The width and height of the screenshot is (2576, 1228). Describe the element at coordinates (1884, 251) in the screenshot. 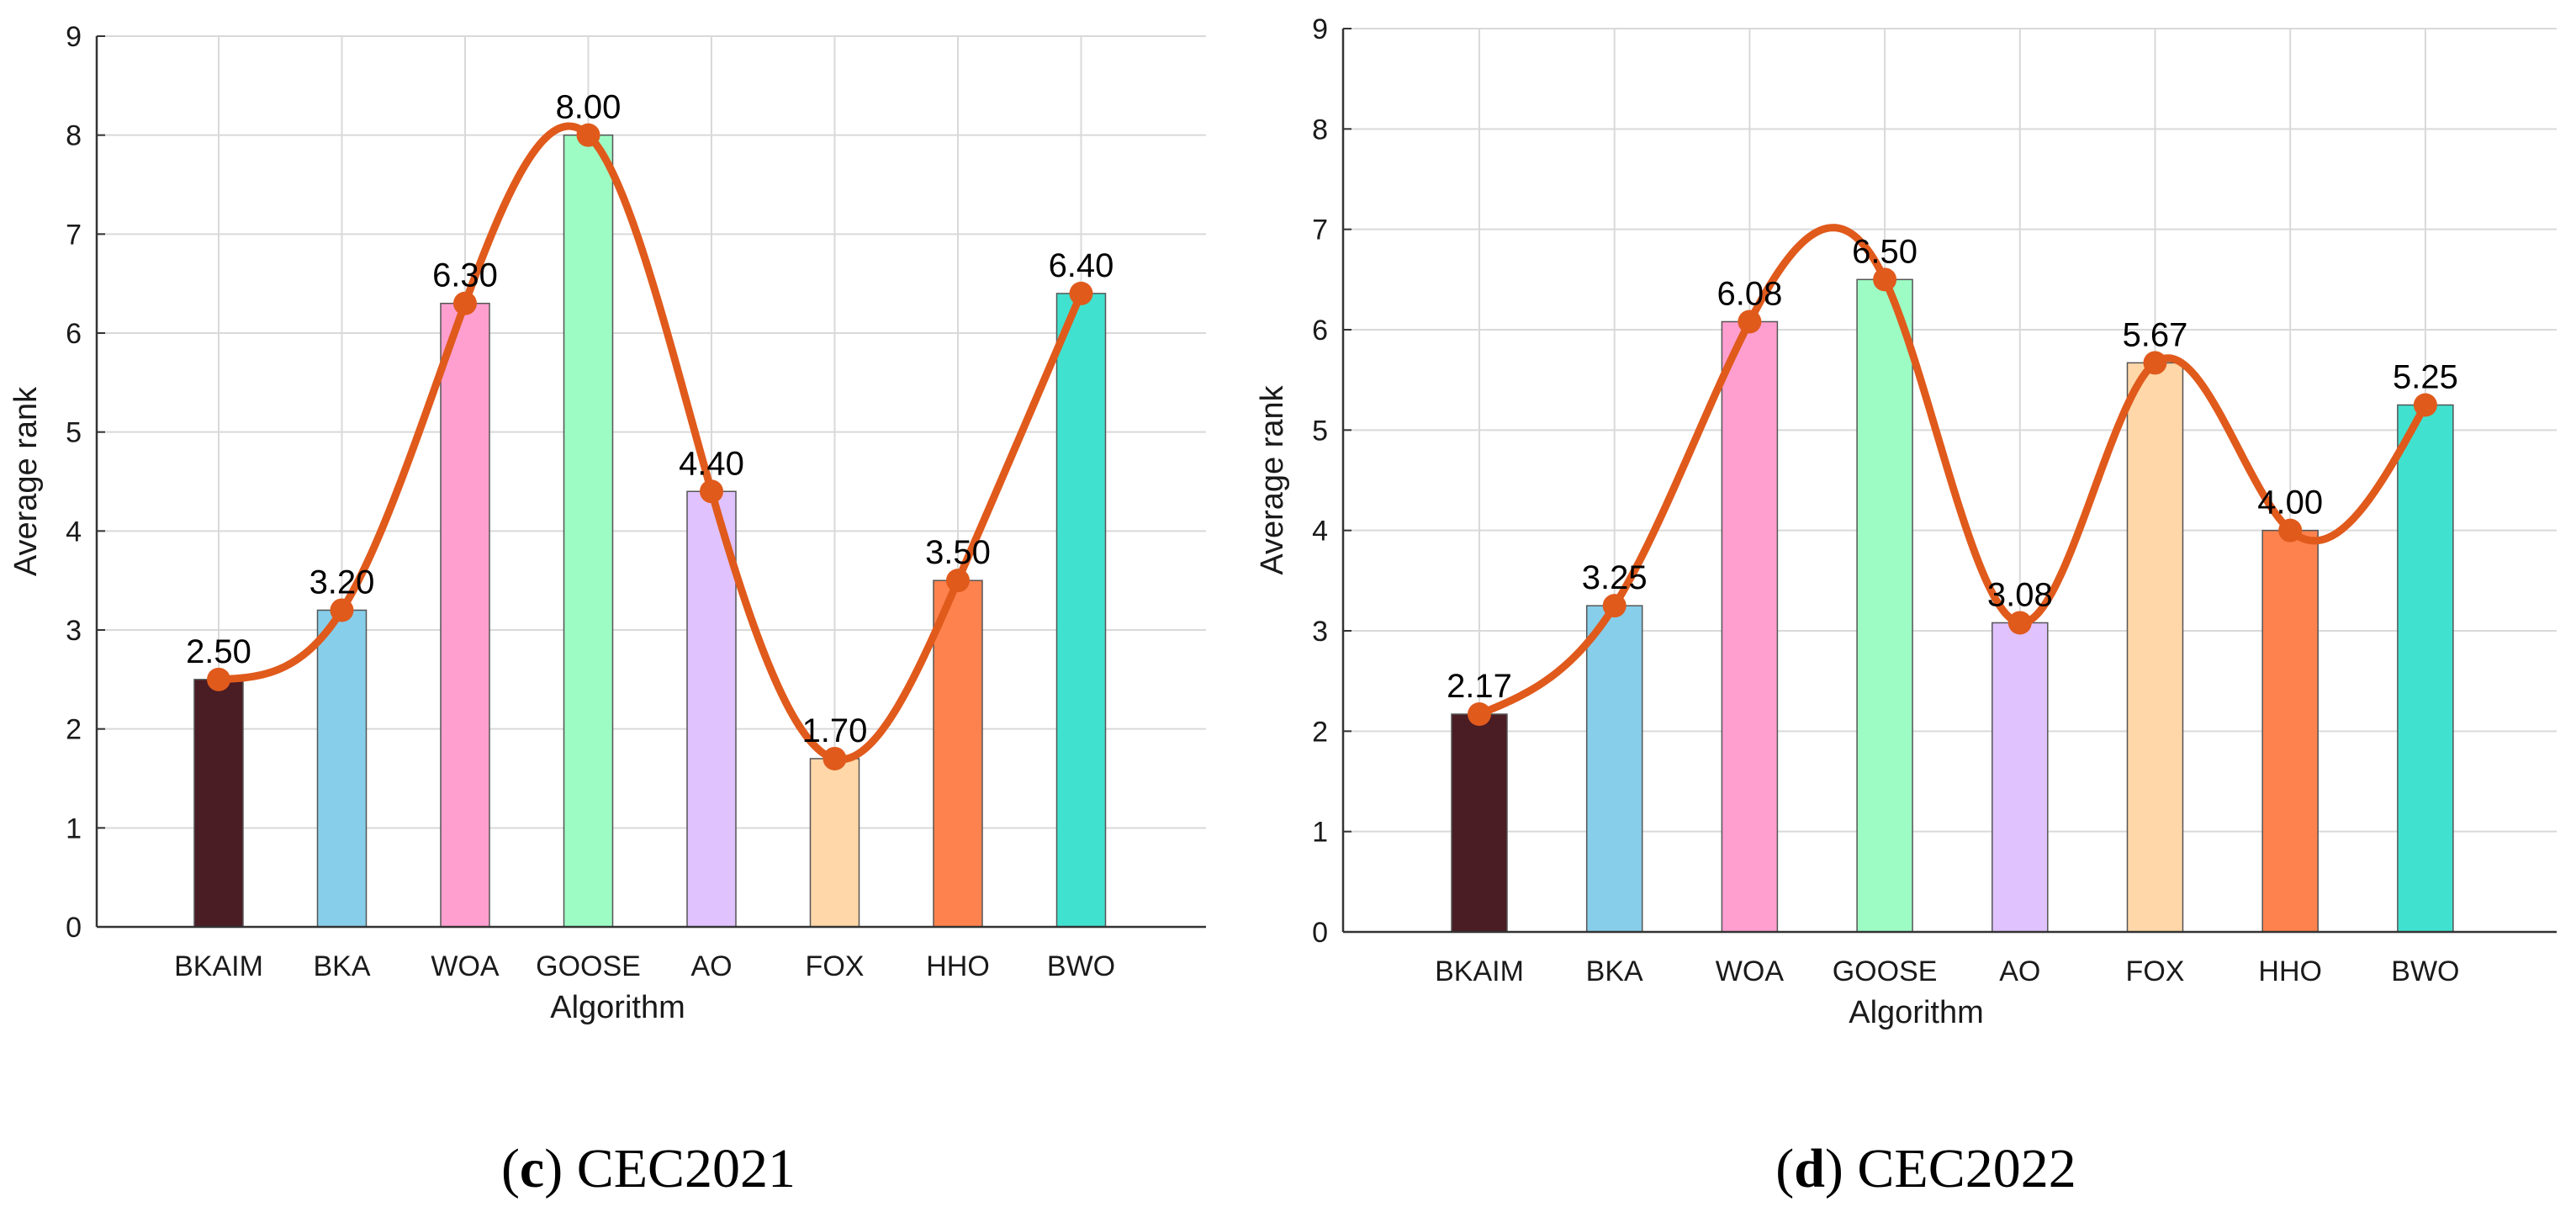

I see `d-data-label-goose: 6.50` at that location.